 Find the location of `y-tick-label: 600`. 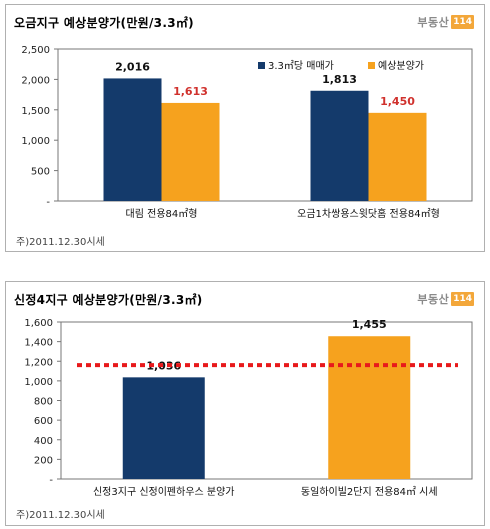

y-tick-label: 600 is located at coordinates (43, 421).